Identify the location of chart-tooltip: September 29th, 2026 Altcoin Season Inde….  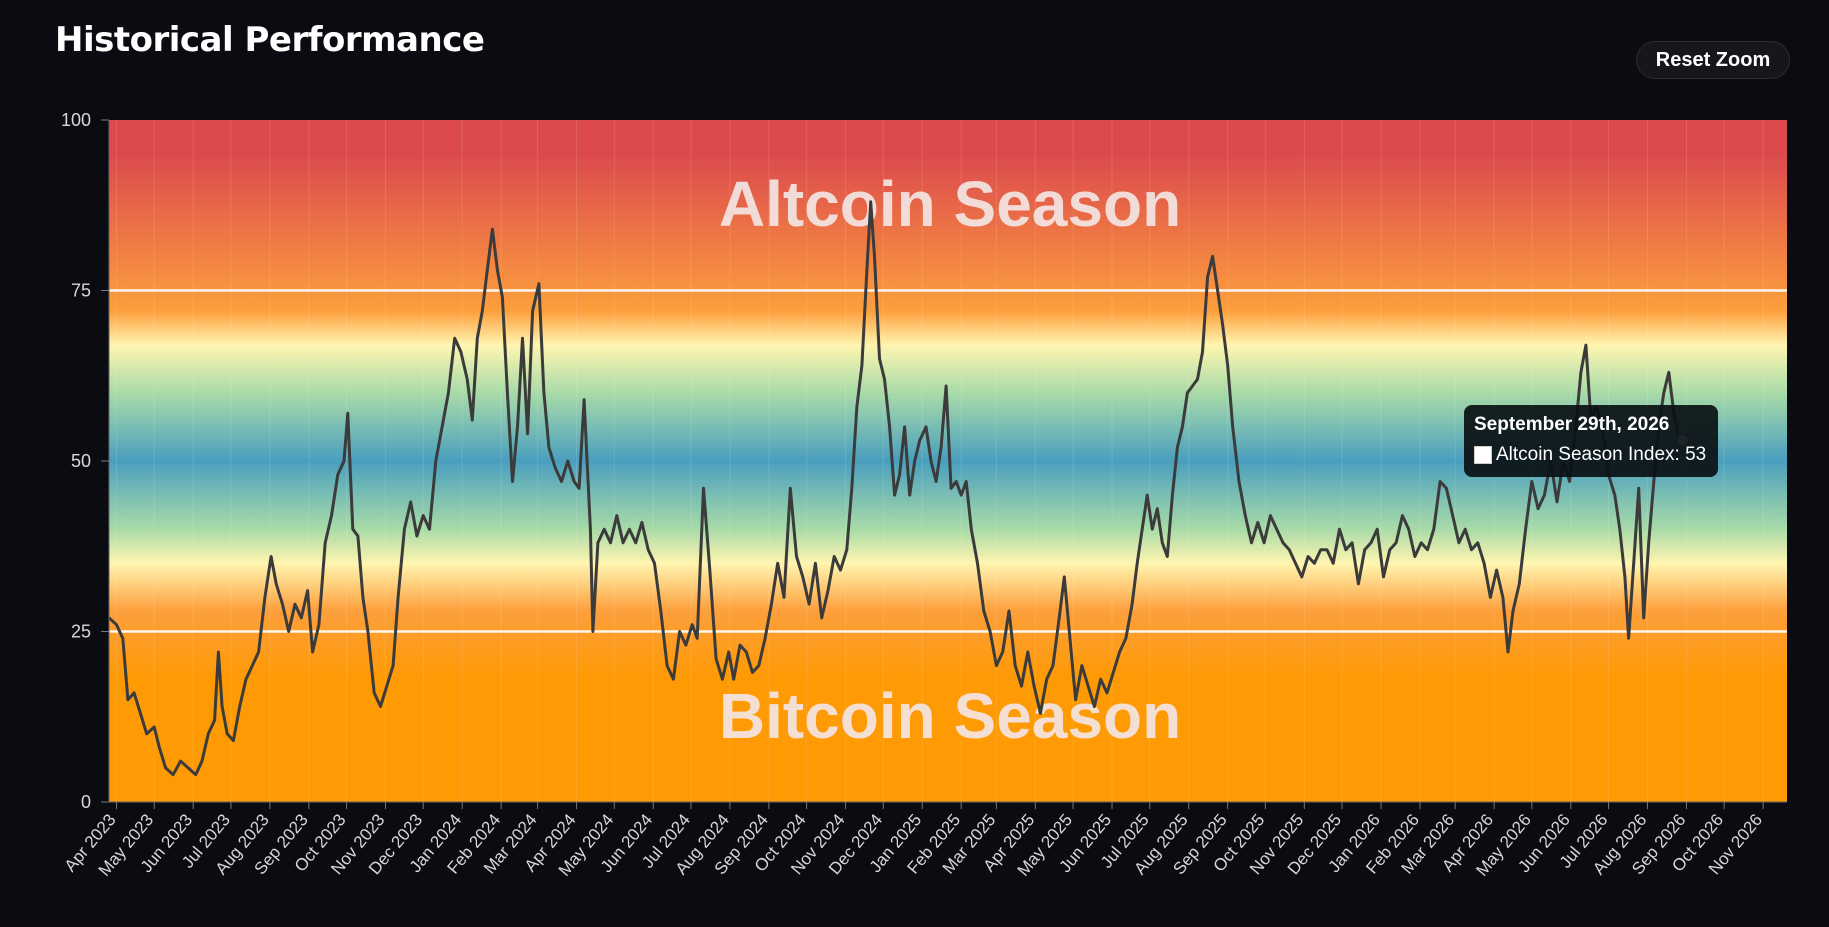
(1591, 441).